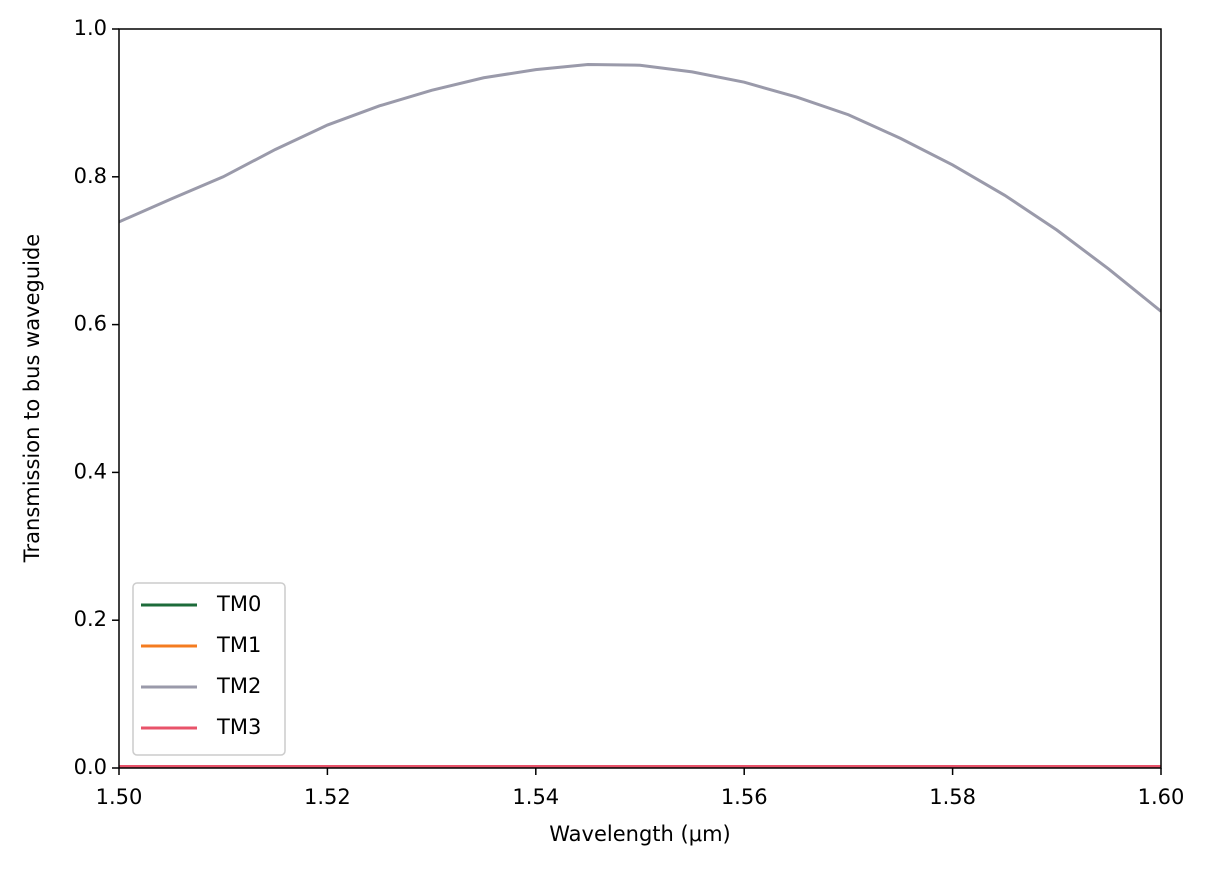  What do you see at coordinates (238, 645) in the screenshot?
I see `legend-label: TM1` at bounding box center [238, 645].